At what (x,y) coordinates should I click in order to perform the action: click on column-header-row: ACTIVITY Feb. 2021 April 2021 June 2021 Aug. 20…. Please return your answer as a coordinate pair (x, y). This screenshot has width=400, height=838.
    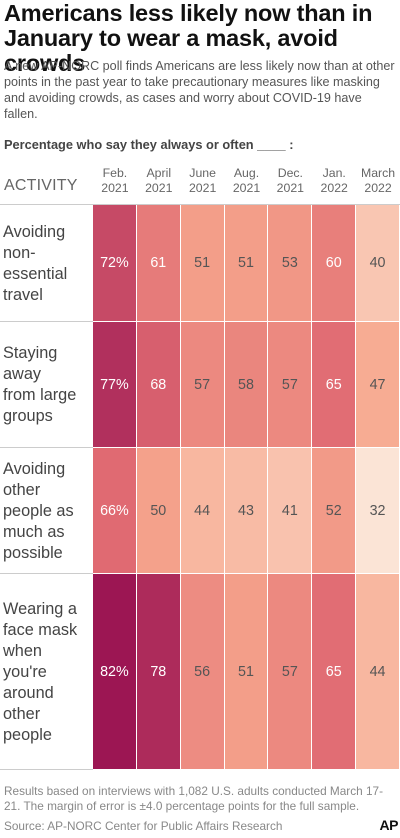
    Looking at the image, I should click on (200, 182).